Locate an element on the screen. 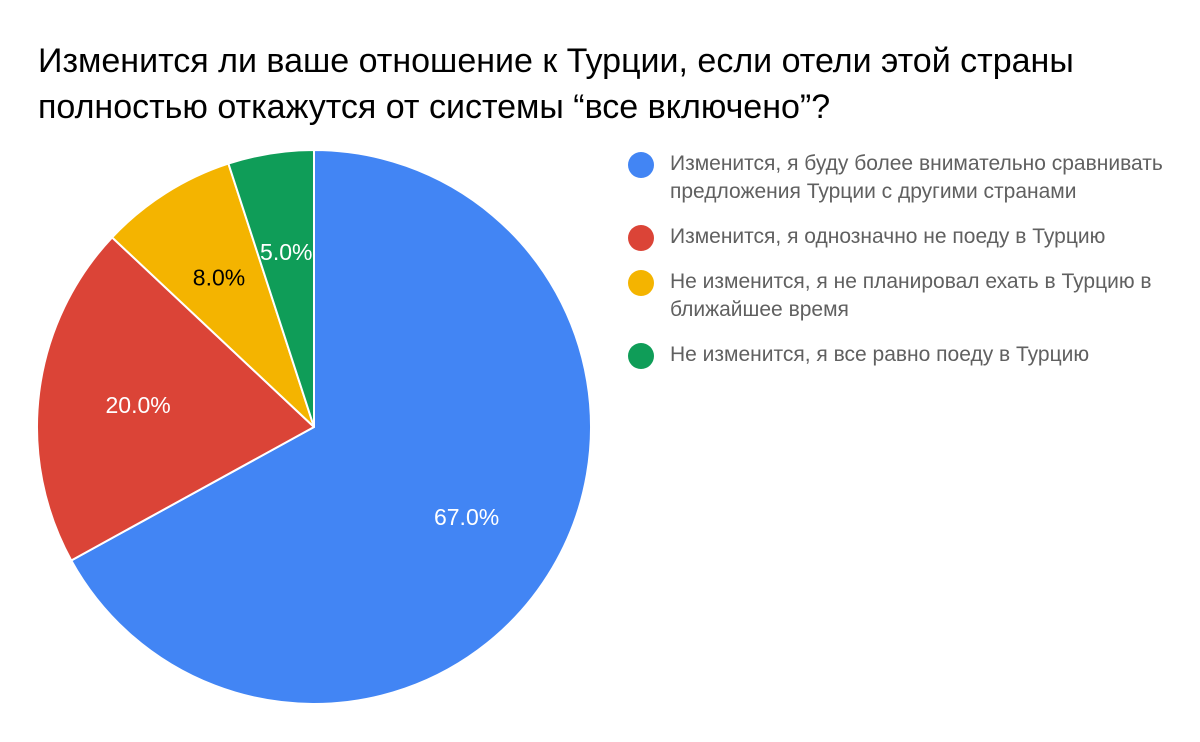 The height and width of the screenshot is (742, 1200). slice-label-3: 8.0% is located at coordinates (219, 277).